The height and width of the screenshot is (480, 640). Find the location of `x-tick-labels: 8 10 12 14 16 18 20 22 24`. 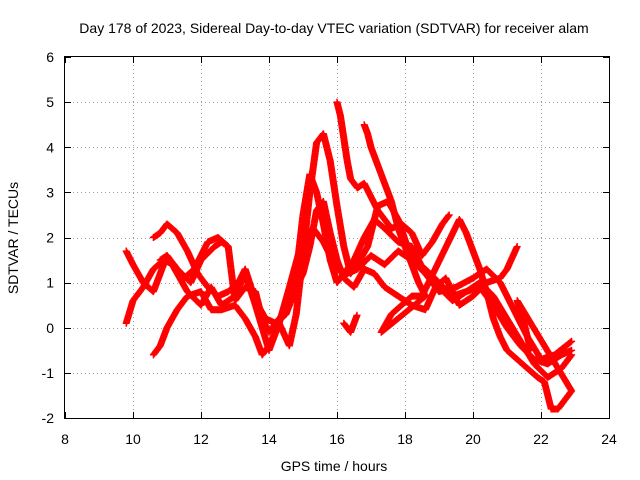

x-tick-labels: 8 10 12 14 16 18 20 22 24 is located at coordinates (339, 439).